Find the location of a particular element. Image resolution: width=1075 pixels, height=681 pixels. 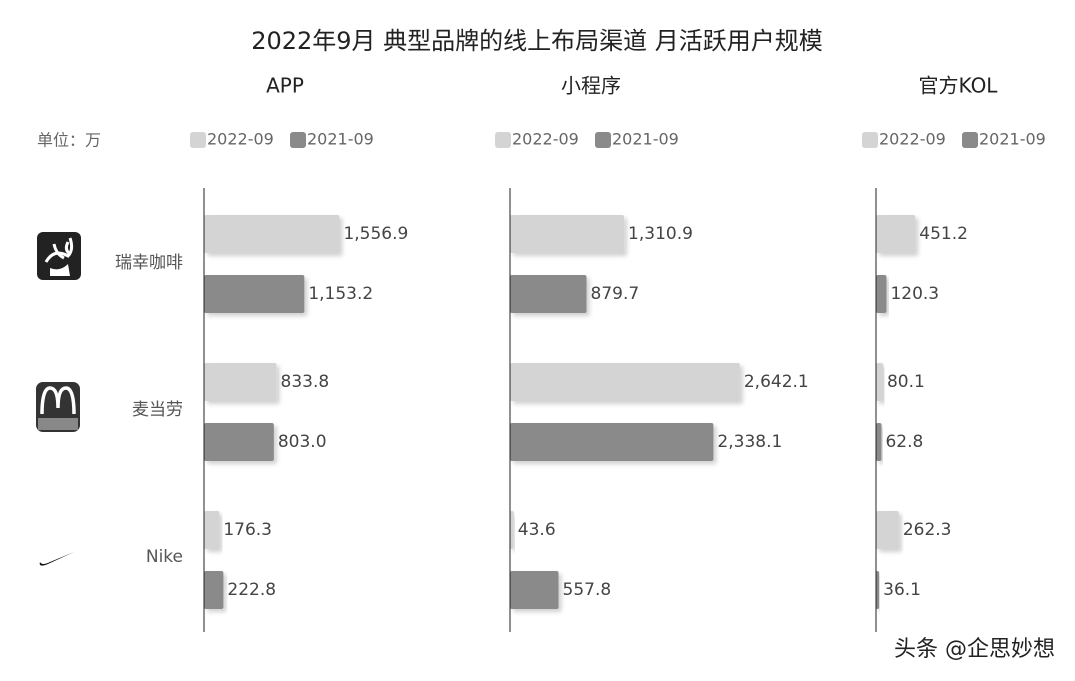

unit-label: 单位：万 is located at coordinates (69, 140).